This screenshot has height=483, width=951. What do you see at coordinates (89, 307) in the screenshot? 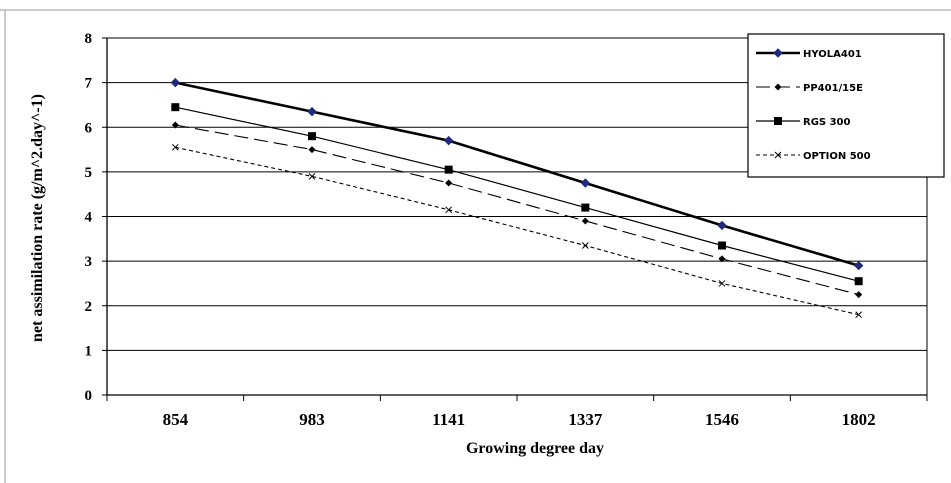
I see `y-tick-label: 2` at bounding box center [89, 307].